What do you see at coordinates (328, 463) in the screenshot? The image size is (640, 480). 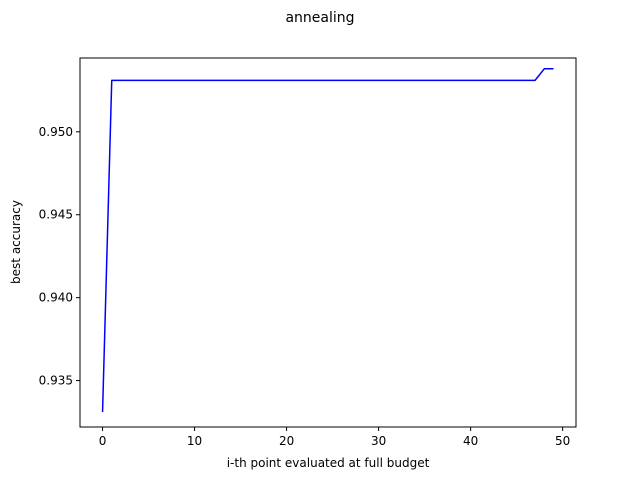 I see `x-axis-label: i-th point evaluated at full budget` at bounding box center [328, 463].